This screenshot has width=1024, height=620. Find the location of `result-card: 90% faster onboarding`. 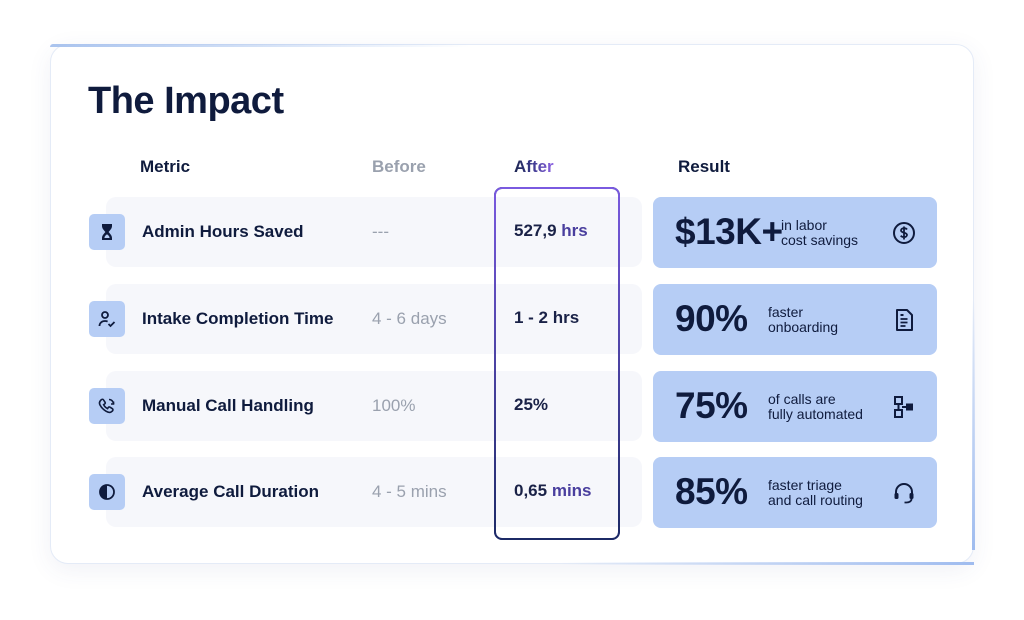

result-card: 90% faster onboarding is located at coordinates (795, 319).